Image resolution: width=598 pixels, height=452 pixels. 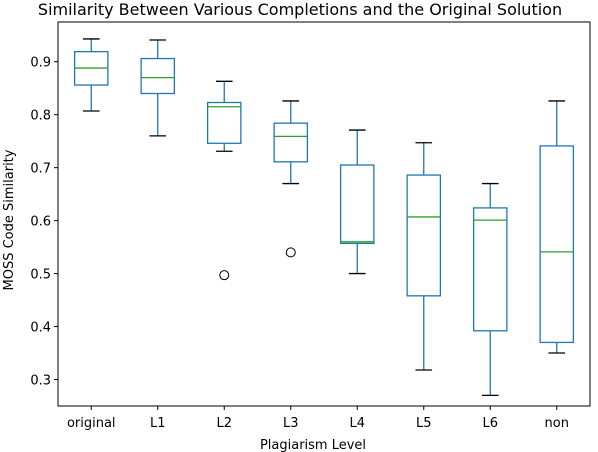 I want to click on x-tick-label: L1, so click(x=158, y=423).